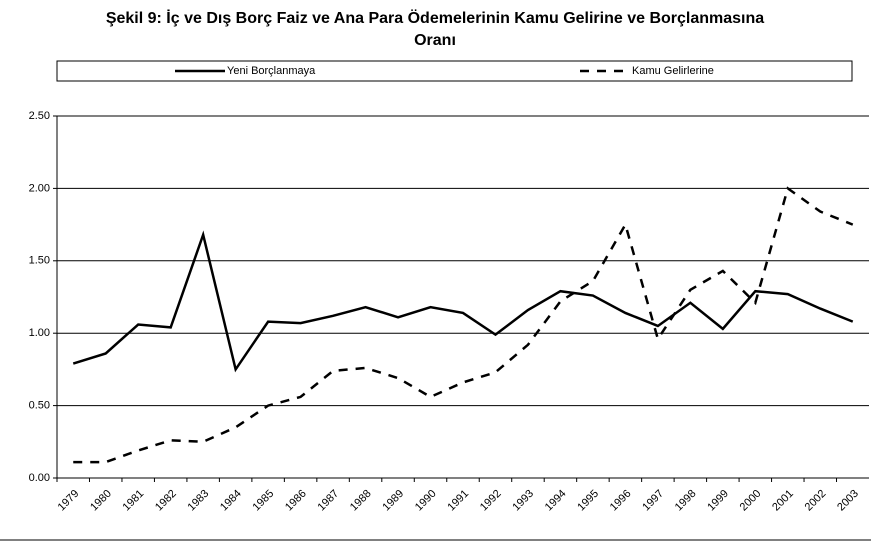  I want to click on x-tick-label: 1981, so click(134, 501).